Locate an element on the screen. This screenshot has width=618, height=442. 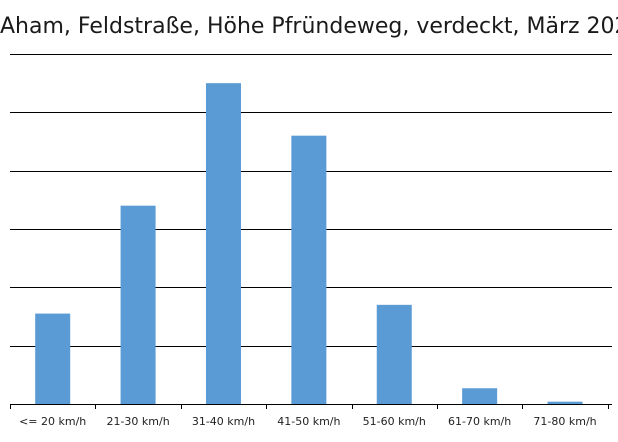
x-tick-label: 61-70 km/h is located at coordinates (479, 421).